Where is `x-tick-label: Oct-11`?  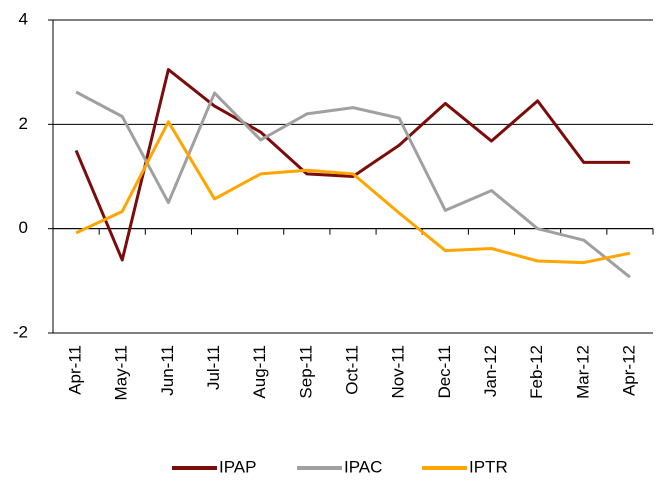
x-tick-label: Oct-11 is located at coordinates (351, 370).